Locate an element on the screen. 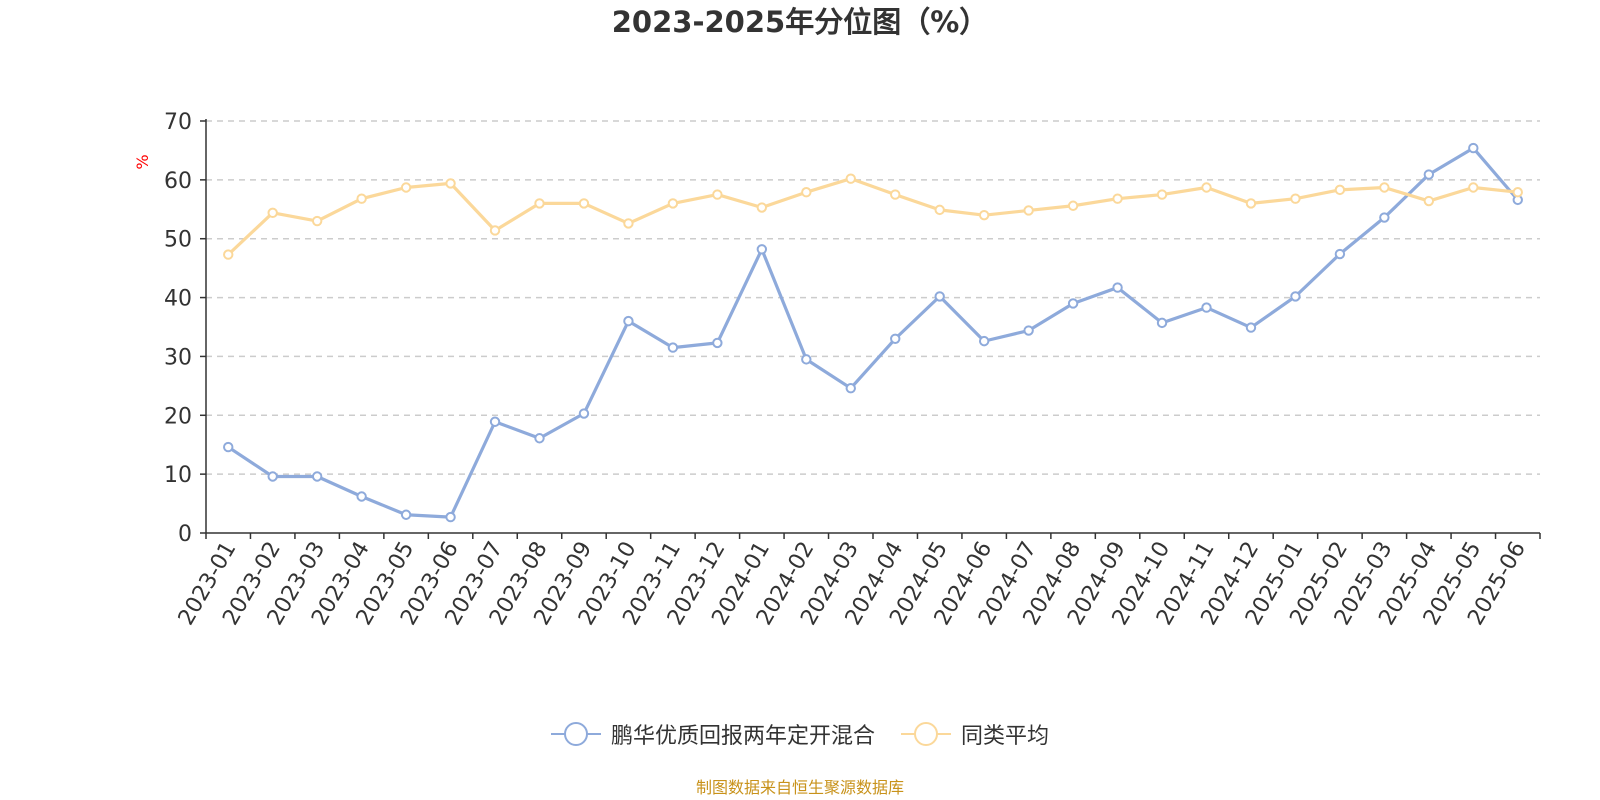  legend-item-peer-average: 同类平均 is located at coordinates (975, 734).